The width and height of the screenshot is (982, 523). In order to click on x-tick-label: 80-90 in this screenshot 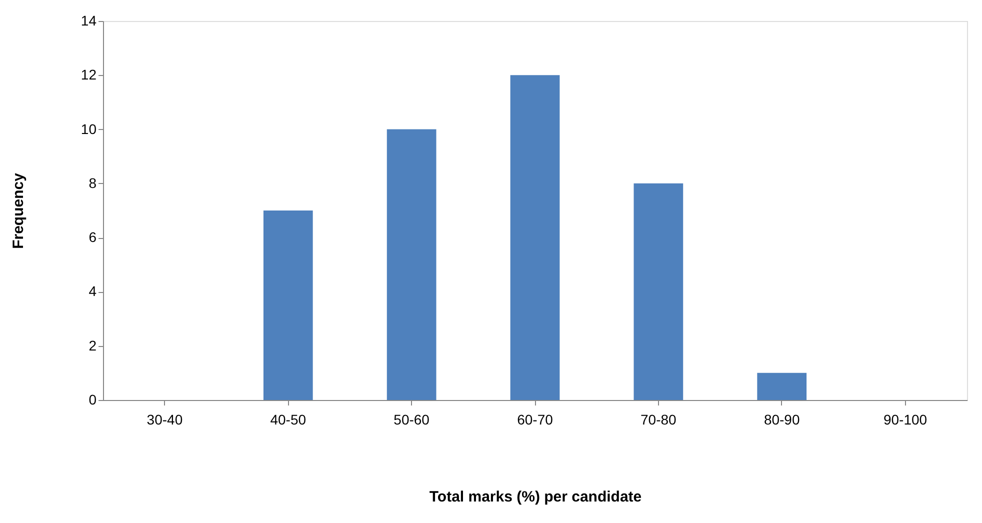, I will do `click(782, 420)`.